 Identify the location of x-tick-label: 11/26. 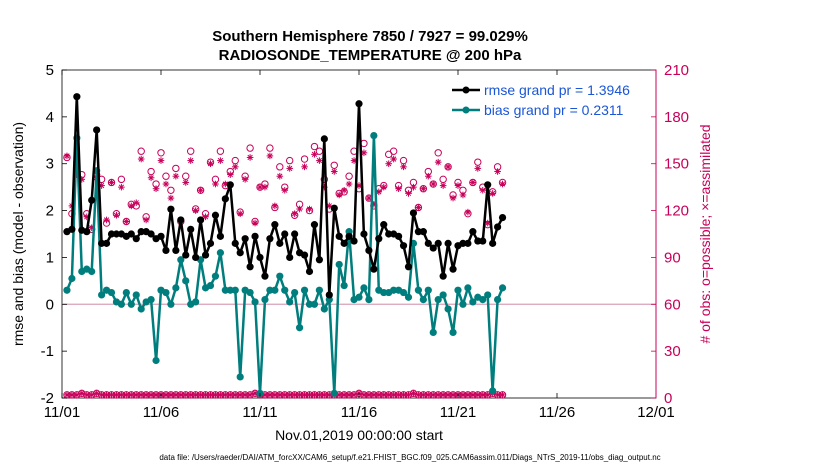
(557, 412).